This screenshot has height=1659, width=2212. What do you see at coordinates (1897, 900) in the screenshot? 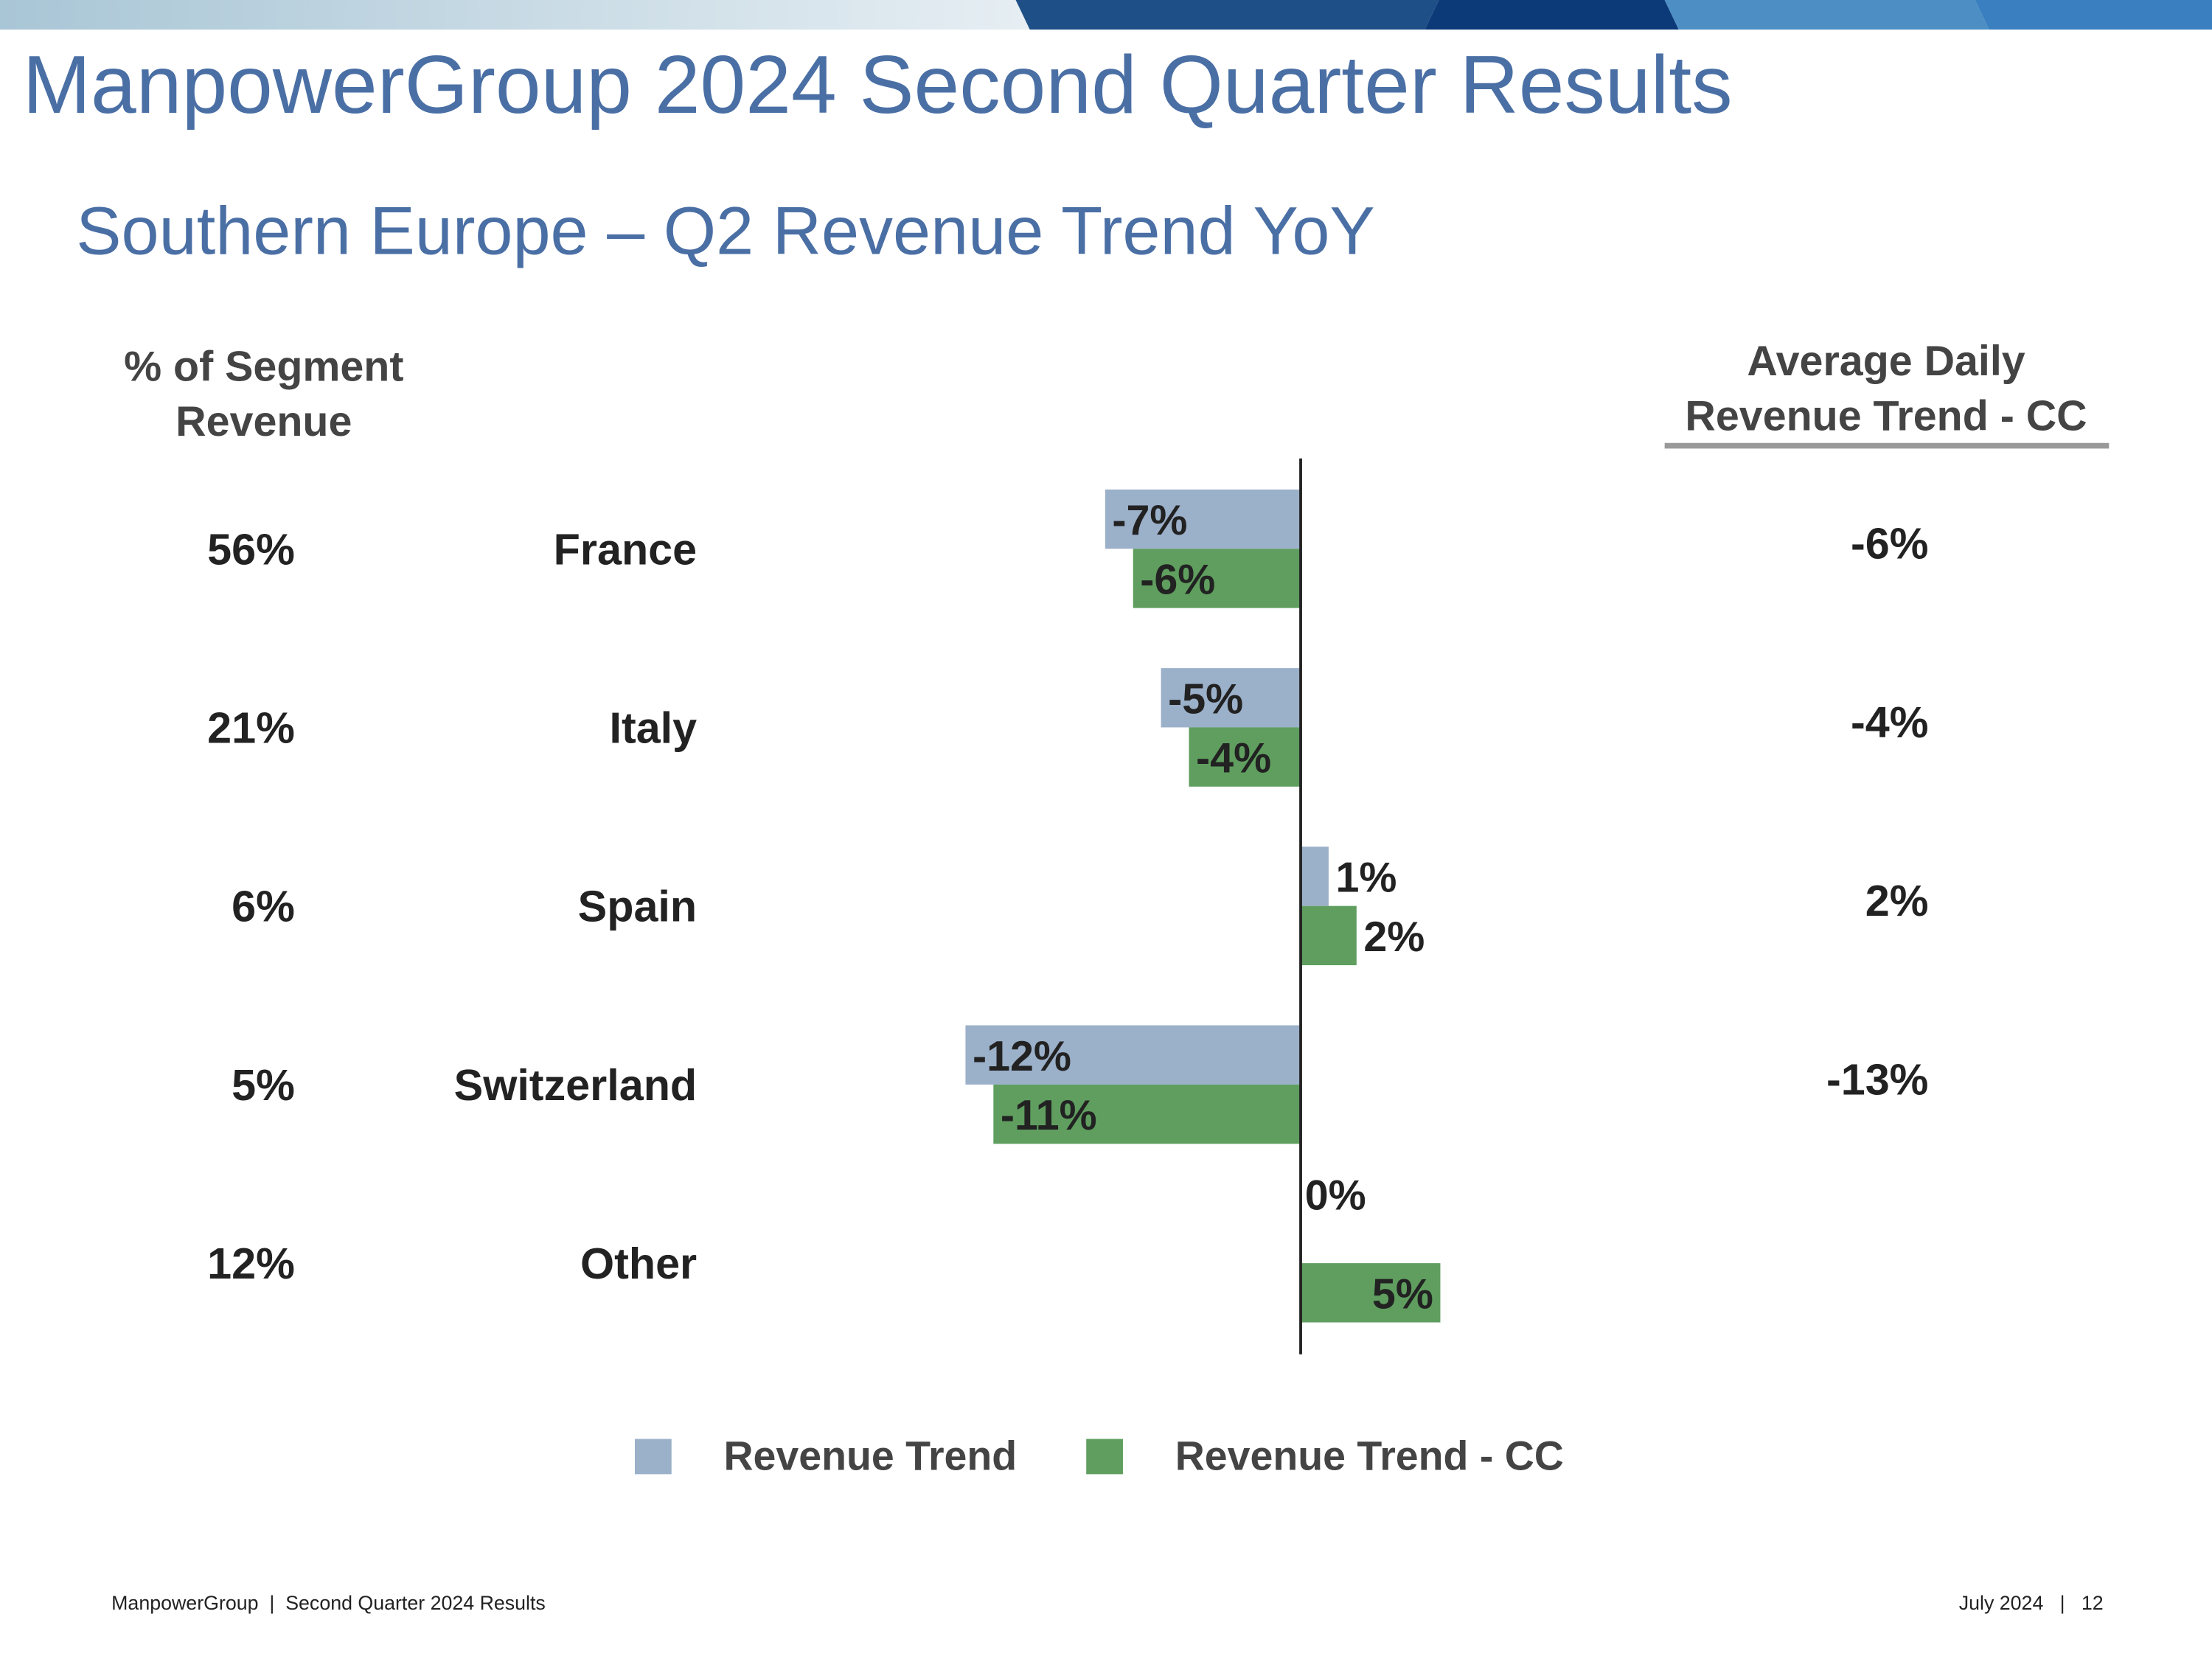
I see `daily-label: 2%` at bounding box center [1897, 900].